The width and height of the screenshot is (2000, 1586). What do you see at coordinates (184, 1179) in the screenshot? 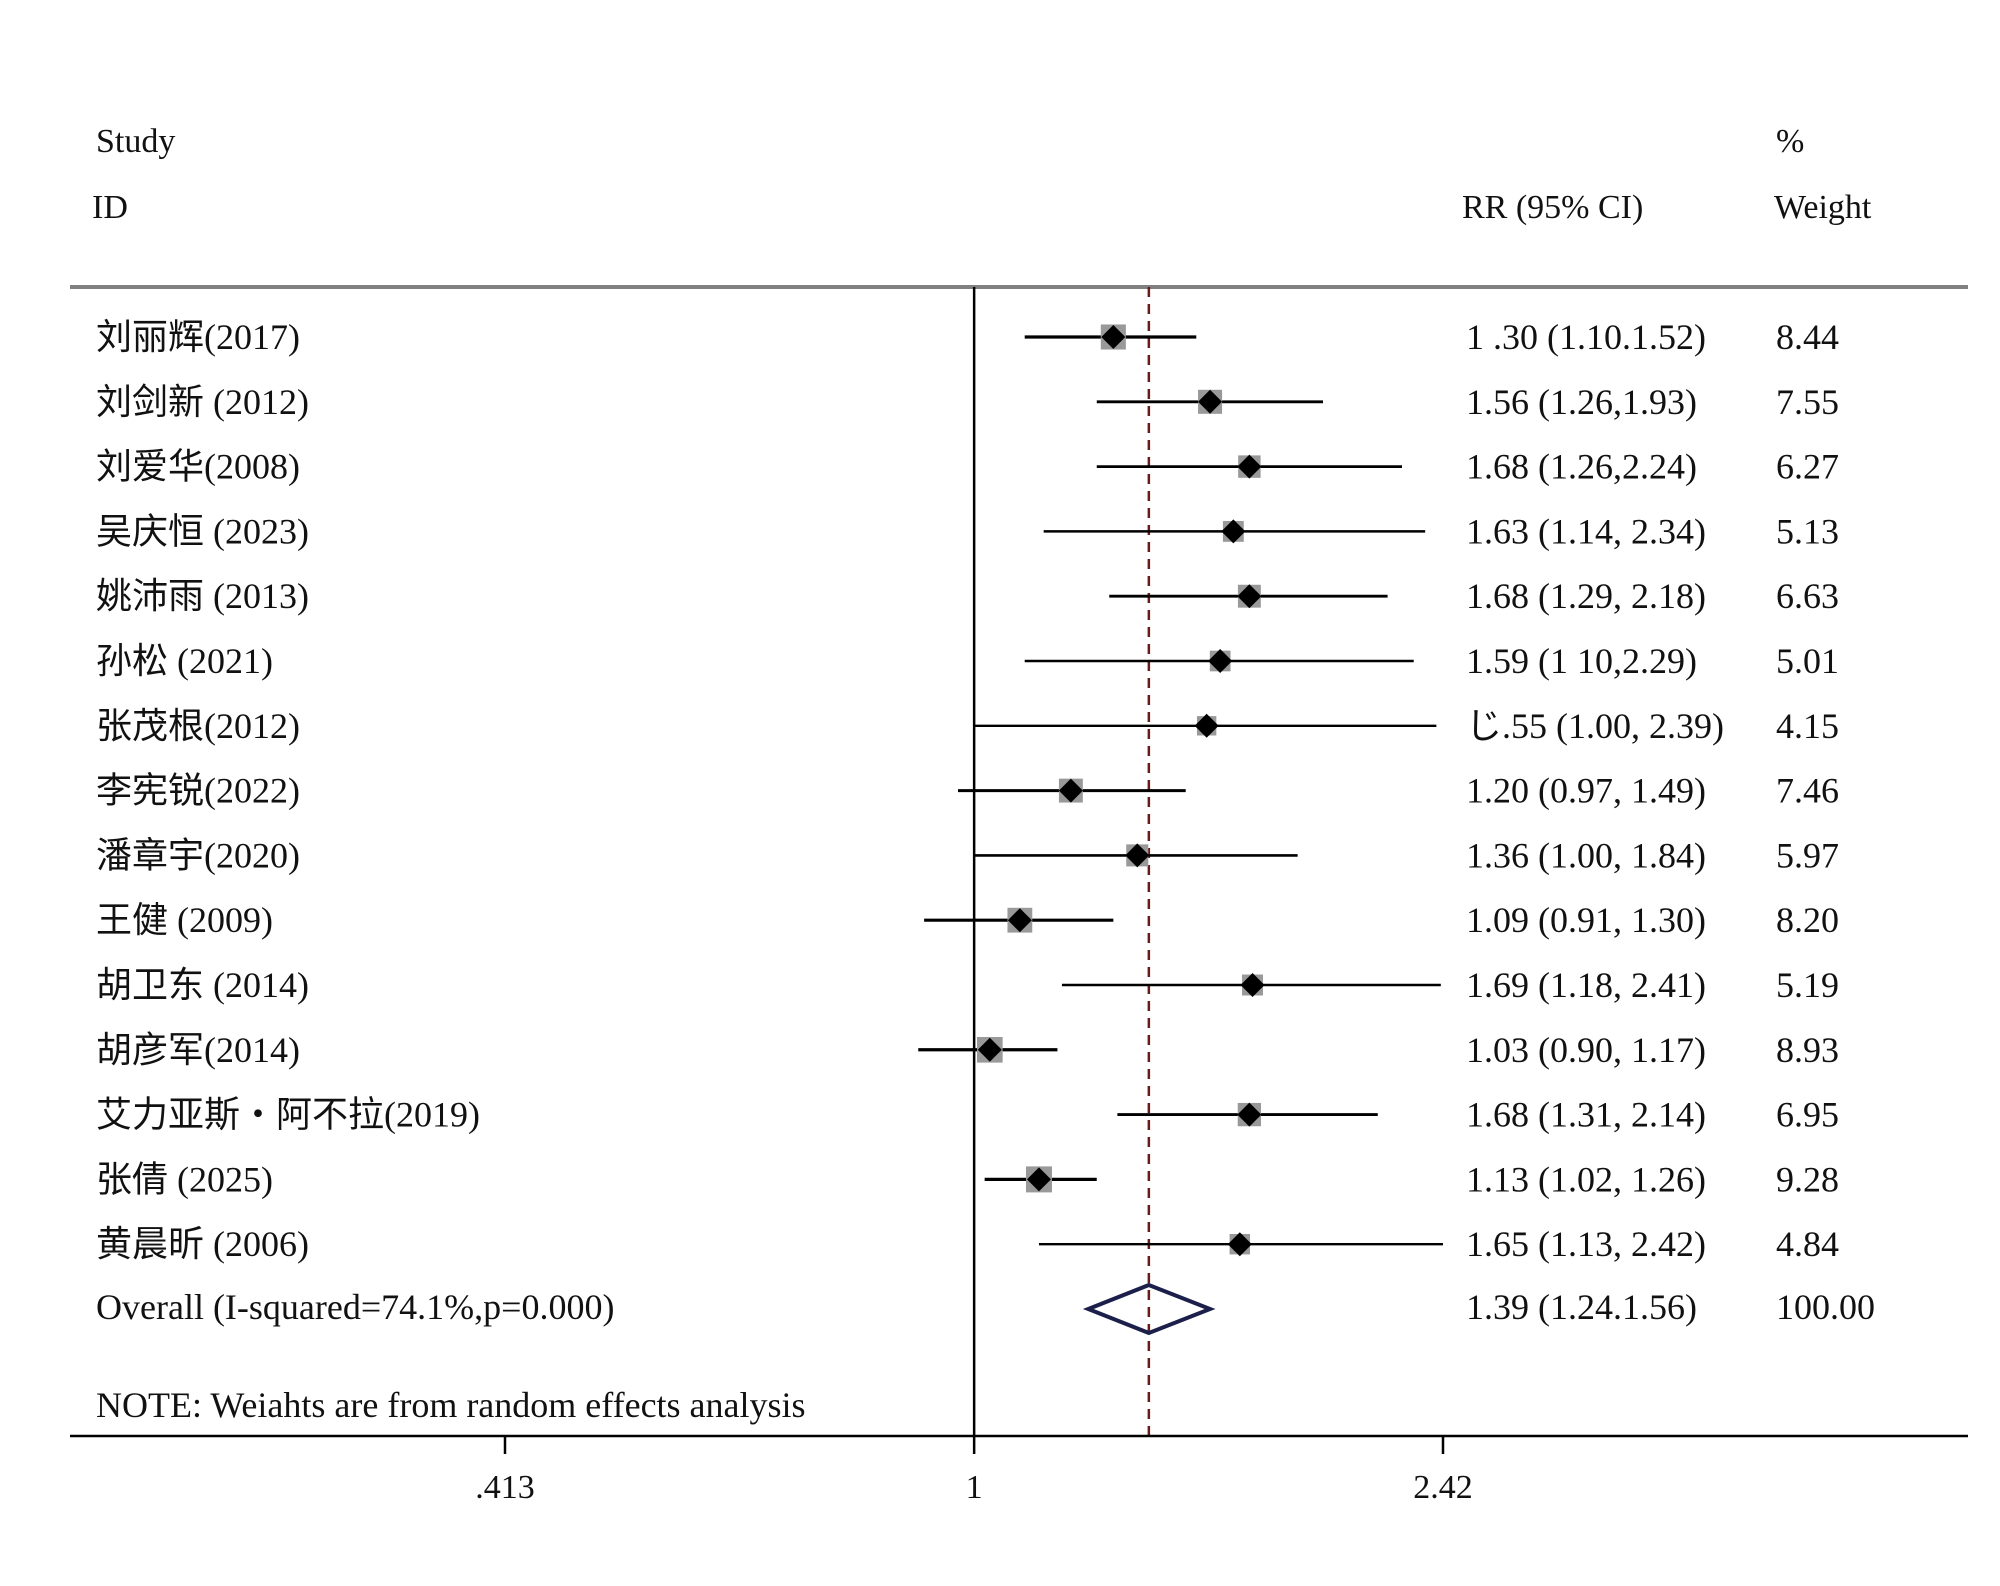
I see `study-label: 张倩 (2025)` at bounding box center [184, 1179].